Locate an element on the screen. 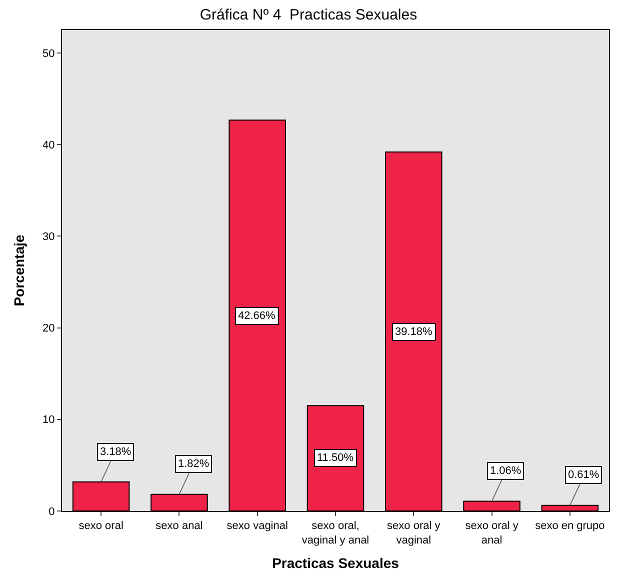 The height and width of the screenshot is (586, 617). x-tick-label: sexo oral is located at coordinates (101, 526).